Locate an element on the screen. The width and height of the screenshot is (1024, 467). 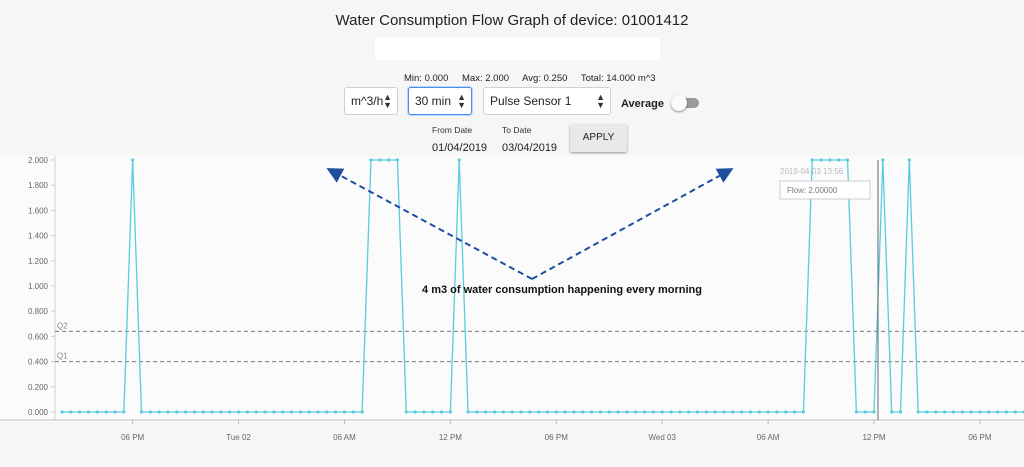
average-toggle is located at coordinates (685, 103).